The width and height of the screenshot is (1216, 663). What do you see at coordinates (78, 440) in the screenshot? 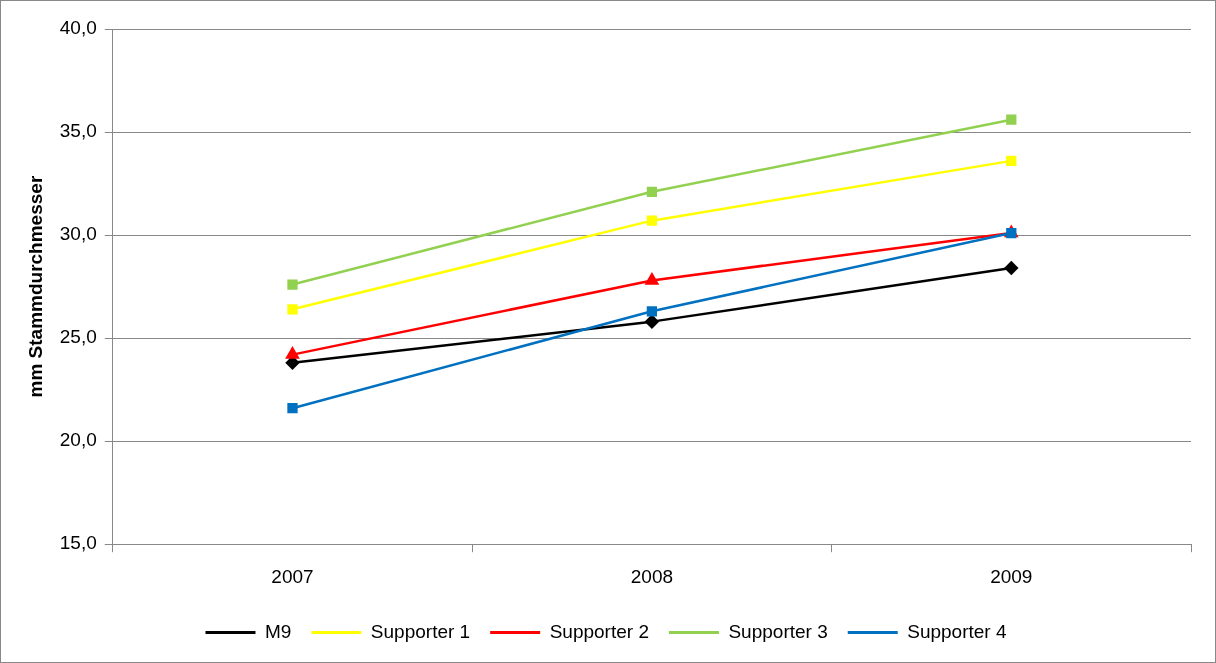
I see `y-tick-label: 20,0` at bounding box center [78, 440].